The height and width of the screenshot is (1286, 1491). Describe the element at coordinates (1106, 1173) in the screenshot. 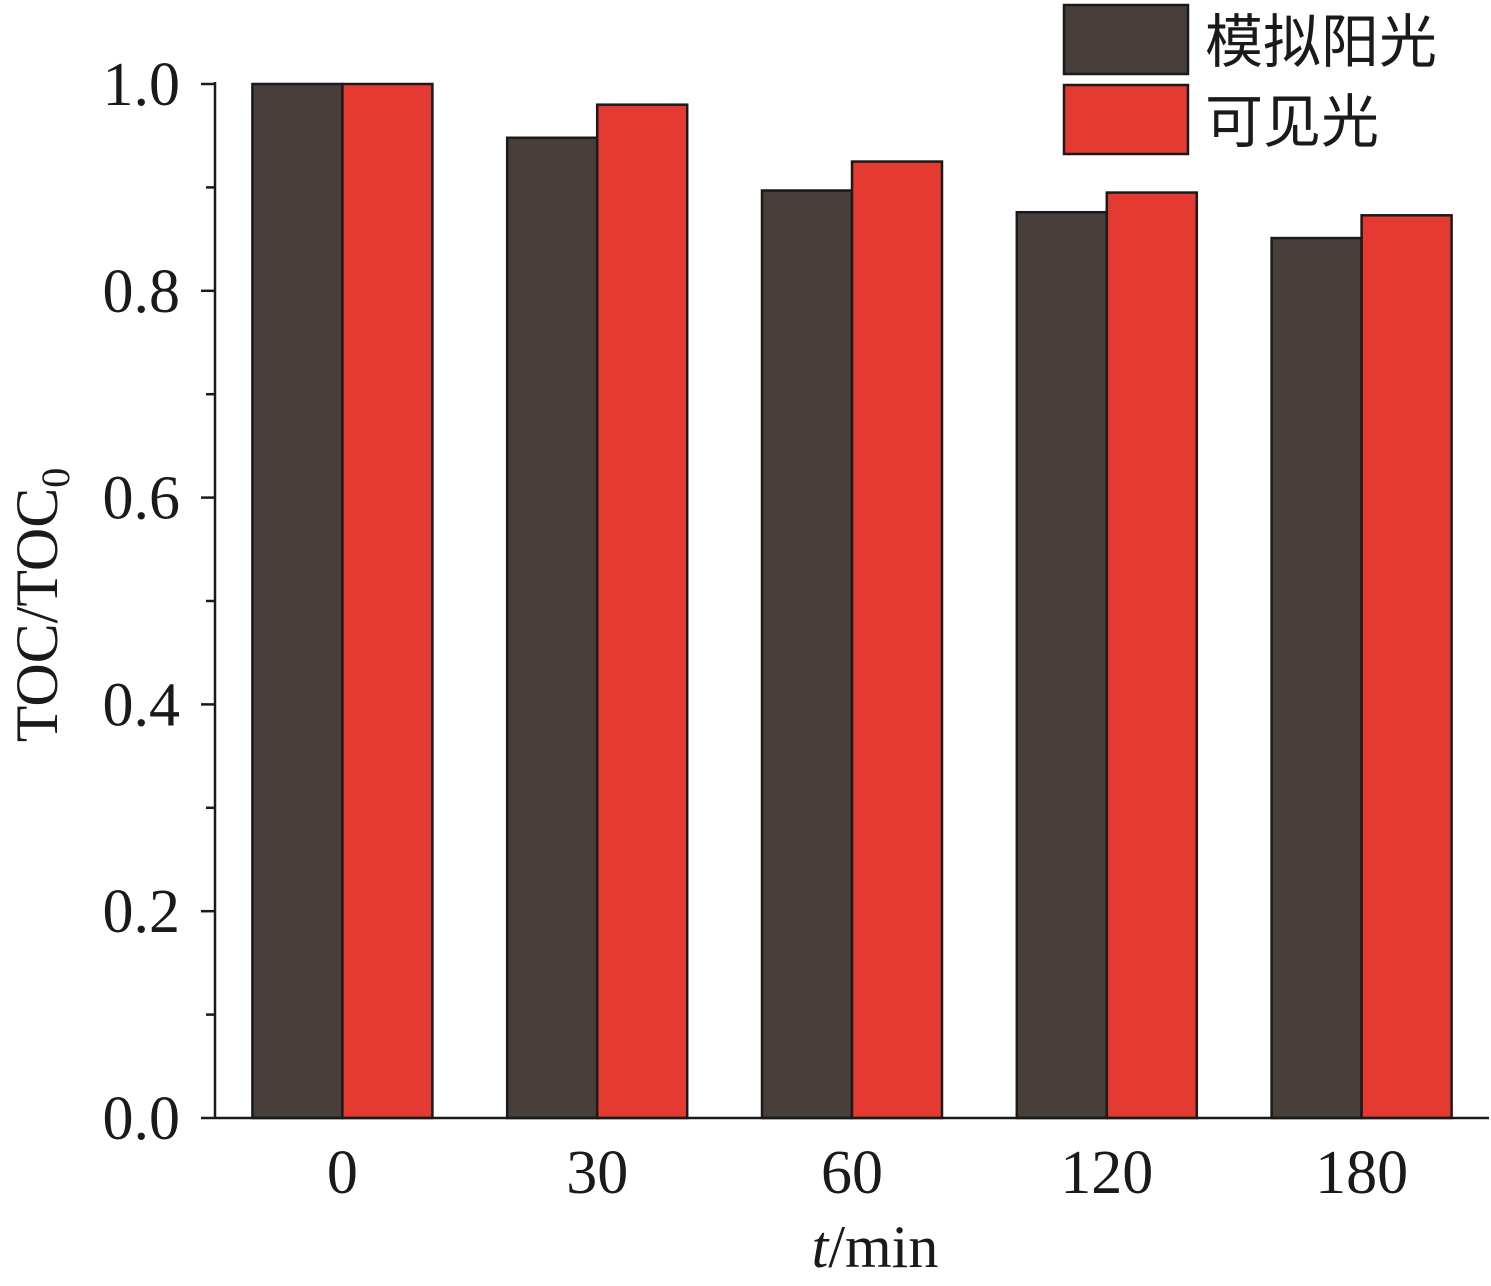

I see `x-tick-label: 120` at that location.